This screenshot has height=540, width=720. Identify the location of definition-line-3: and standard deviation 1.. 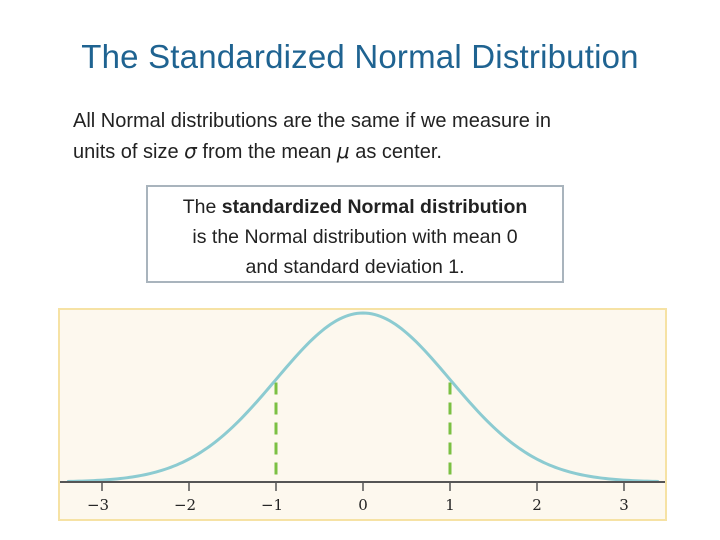
(355, 267).